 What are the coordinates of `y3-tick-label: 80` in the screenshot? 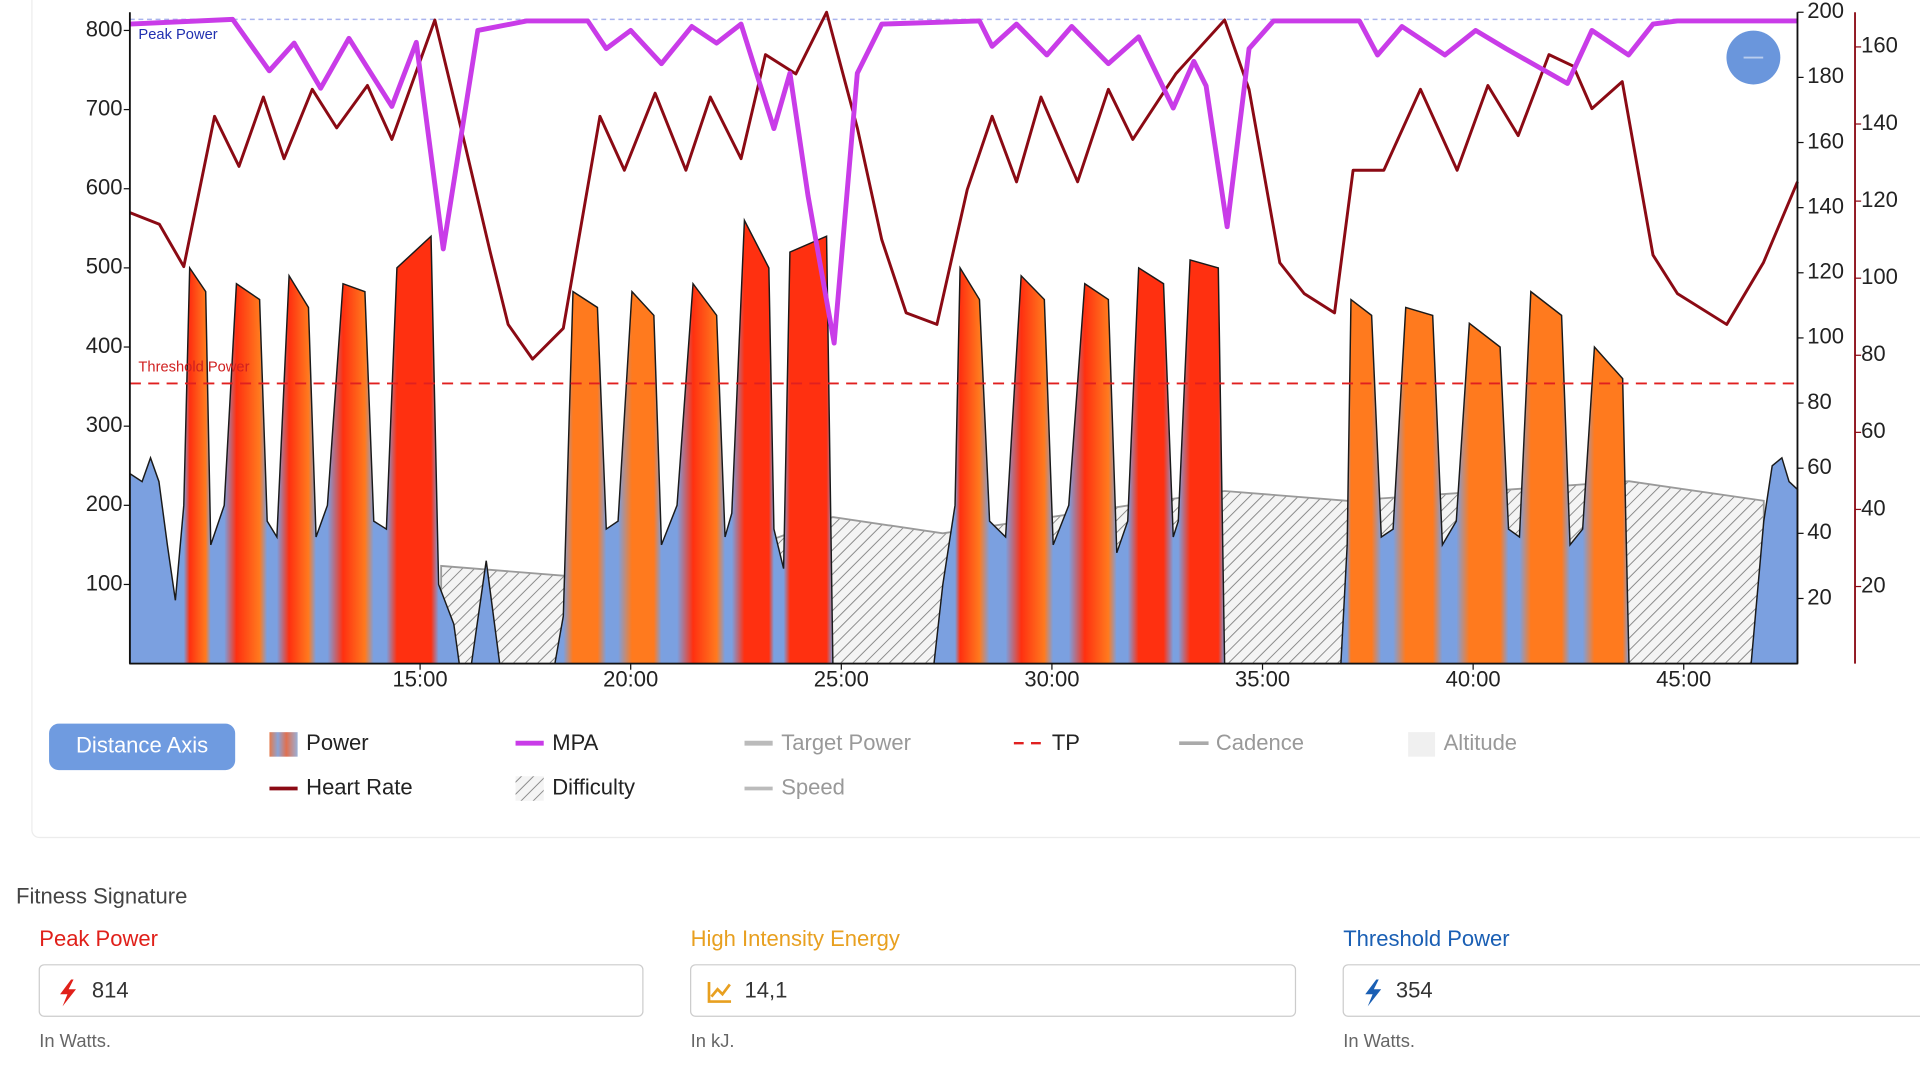 It's located at (1873, 353).